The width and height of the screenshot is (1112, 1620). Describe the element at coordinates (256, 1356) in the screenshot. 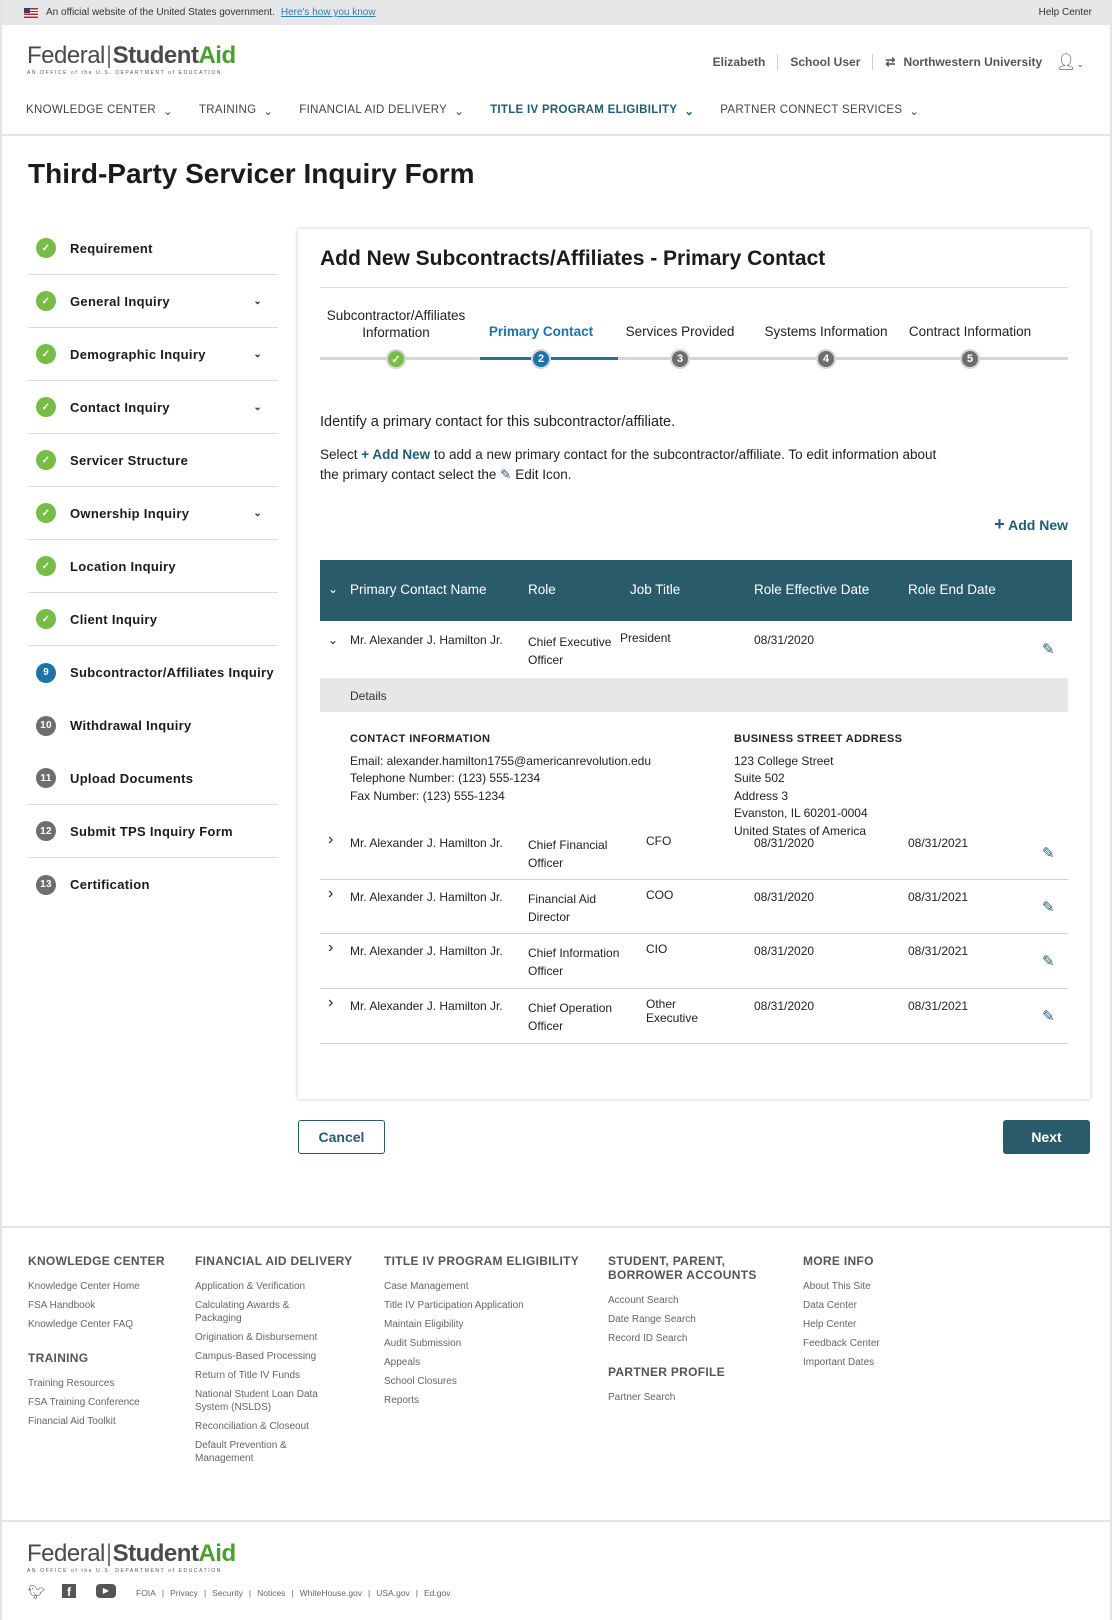

I see `footer-link: Campus-Based Processing` at that location.